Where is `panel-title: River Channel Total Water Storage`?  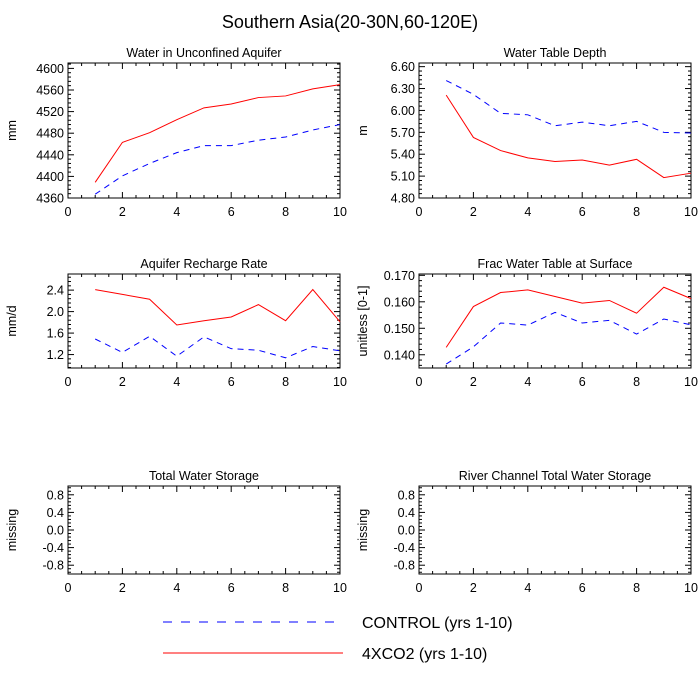 panel-title: River Channel Total Water Storage is located at coordinates (555, 476).